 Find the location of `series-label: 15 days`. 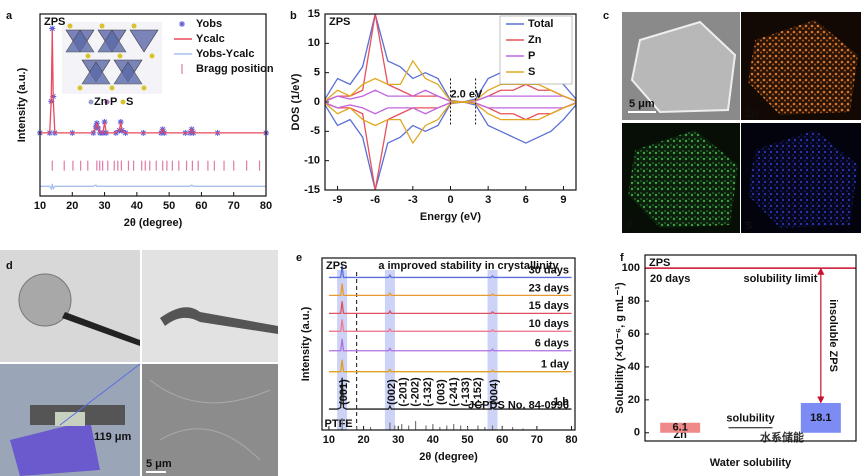

series-label: 15 days is located at coordinates (549, 306).